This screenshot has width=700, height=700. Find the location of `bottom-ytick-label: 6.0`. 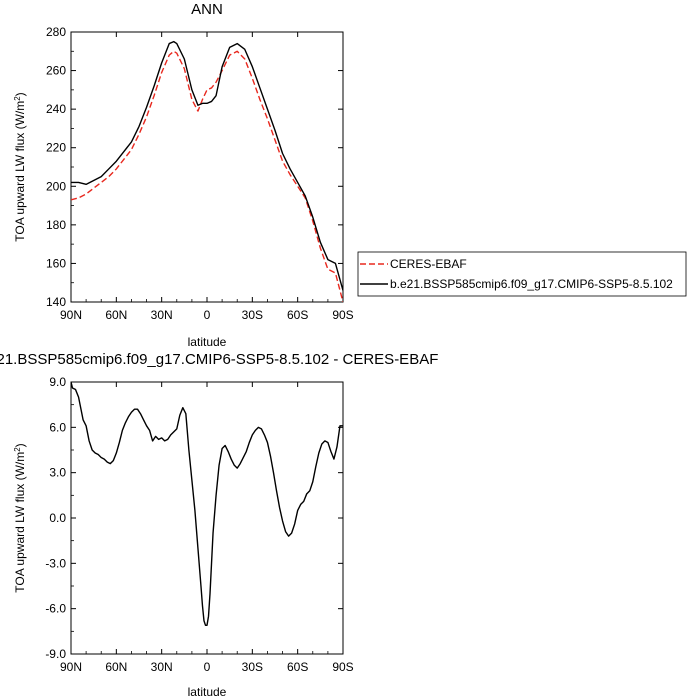

bottom-ytick-label: 6.0 is located at coordinates (57, 427).